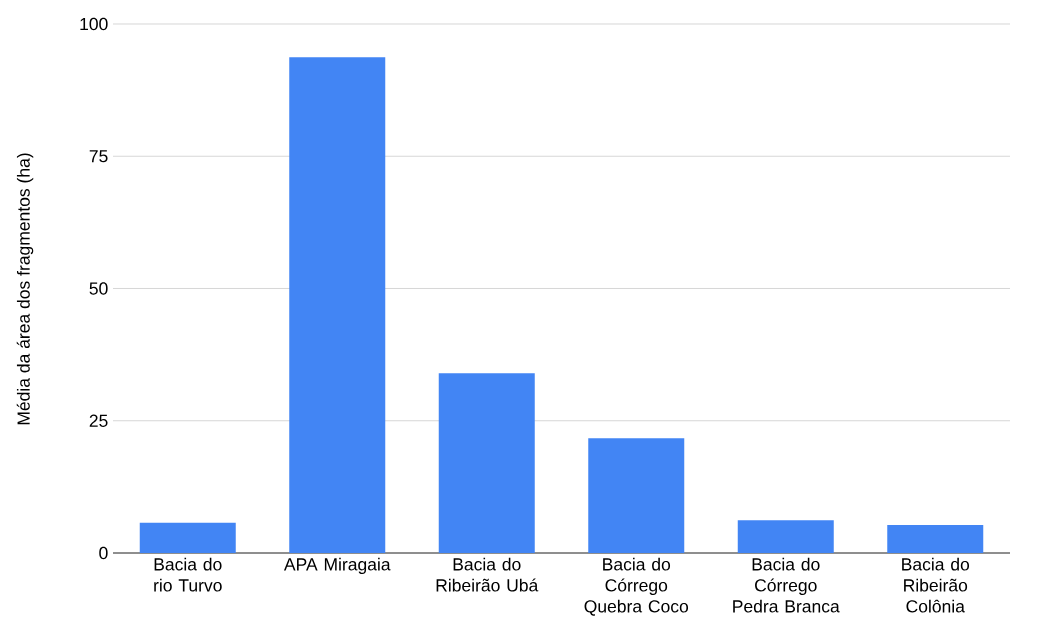 This screenshot has height=628, width=1038. What do you see at coordinates (25, 289) in the screenshot?
I see `y-axis-title: Média da área dos fragmentos (ha)` at bounding box center [25, 289].